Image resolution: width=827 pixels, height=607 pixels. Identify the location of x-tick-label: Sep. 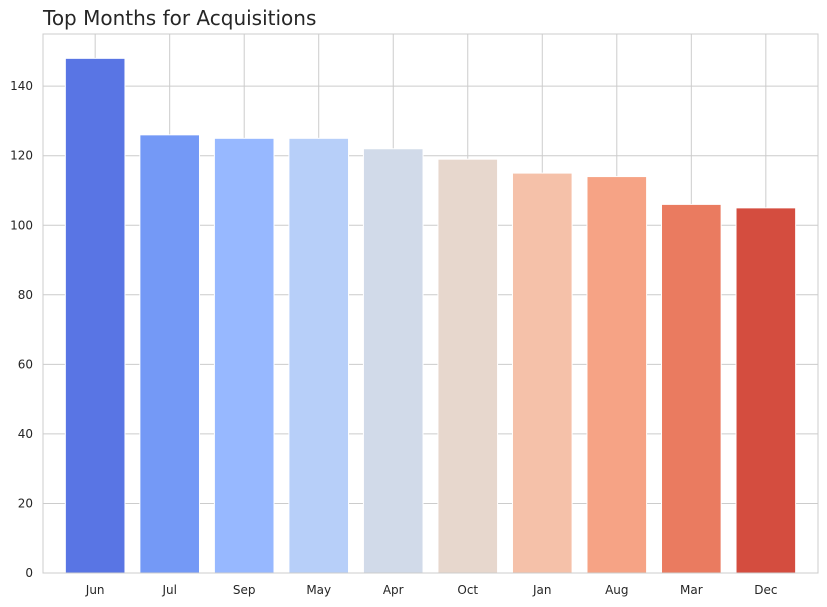
(244, 590).